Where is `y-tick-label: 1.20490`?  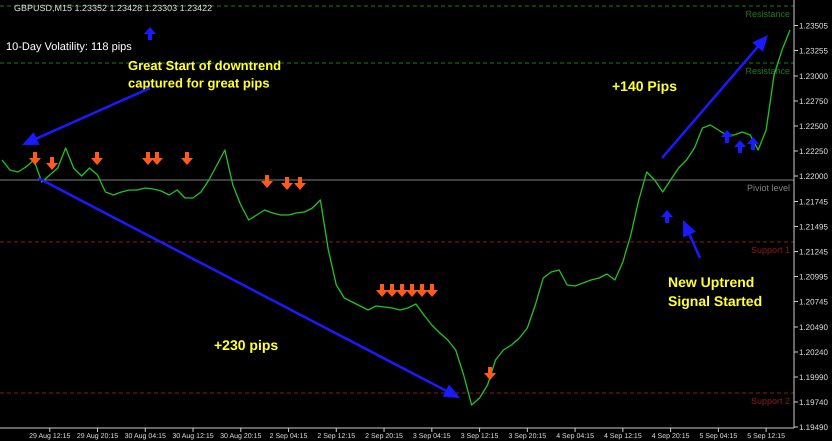 y-tick-label: 1.20490 is located at coordinates (813, 327).